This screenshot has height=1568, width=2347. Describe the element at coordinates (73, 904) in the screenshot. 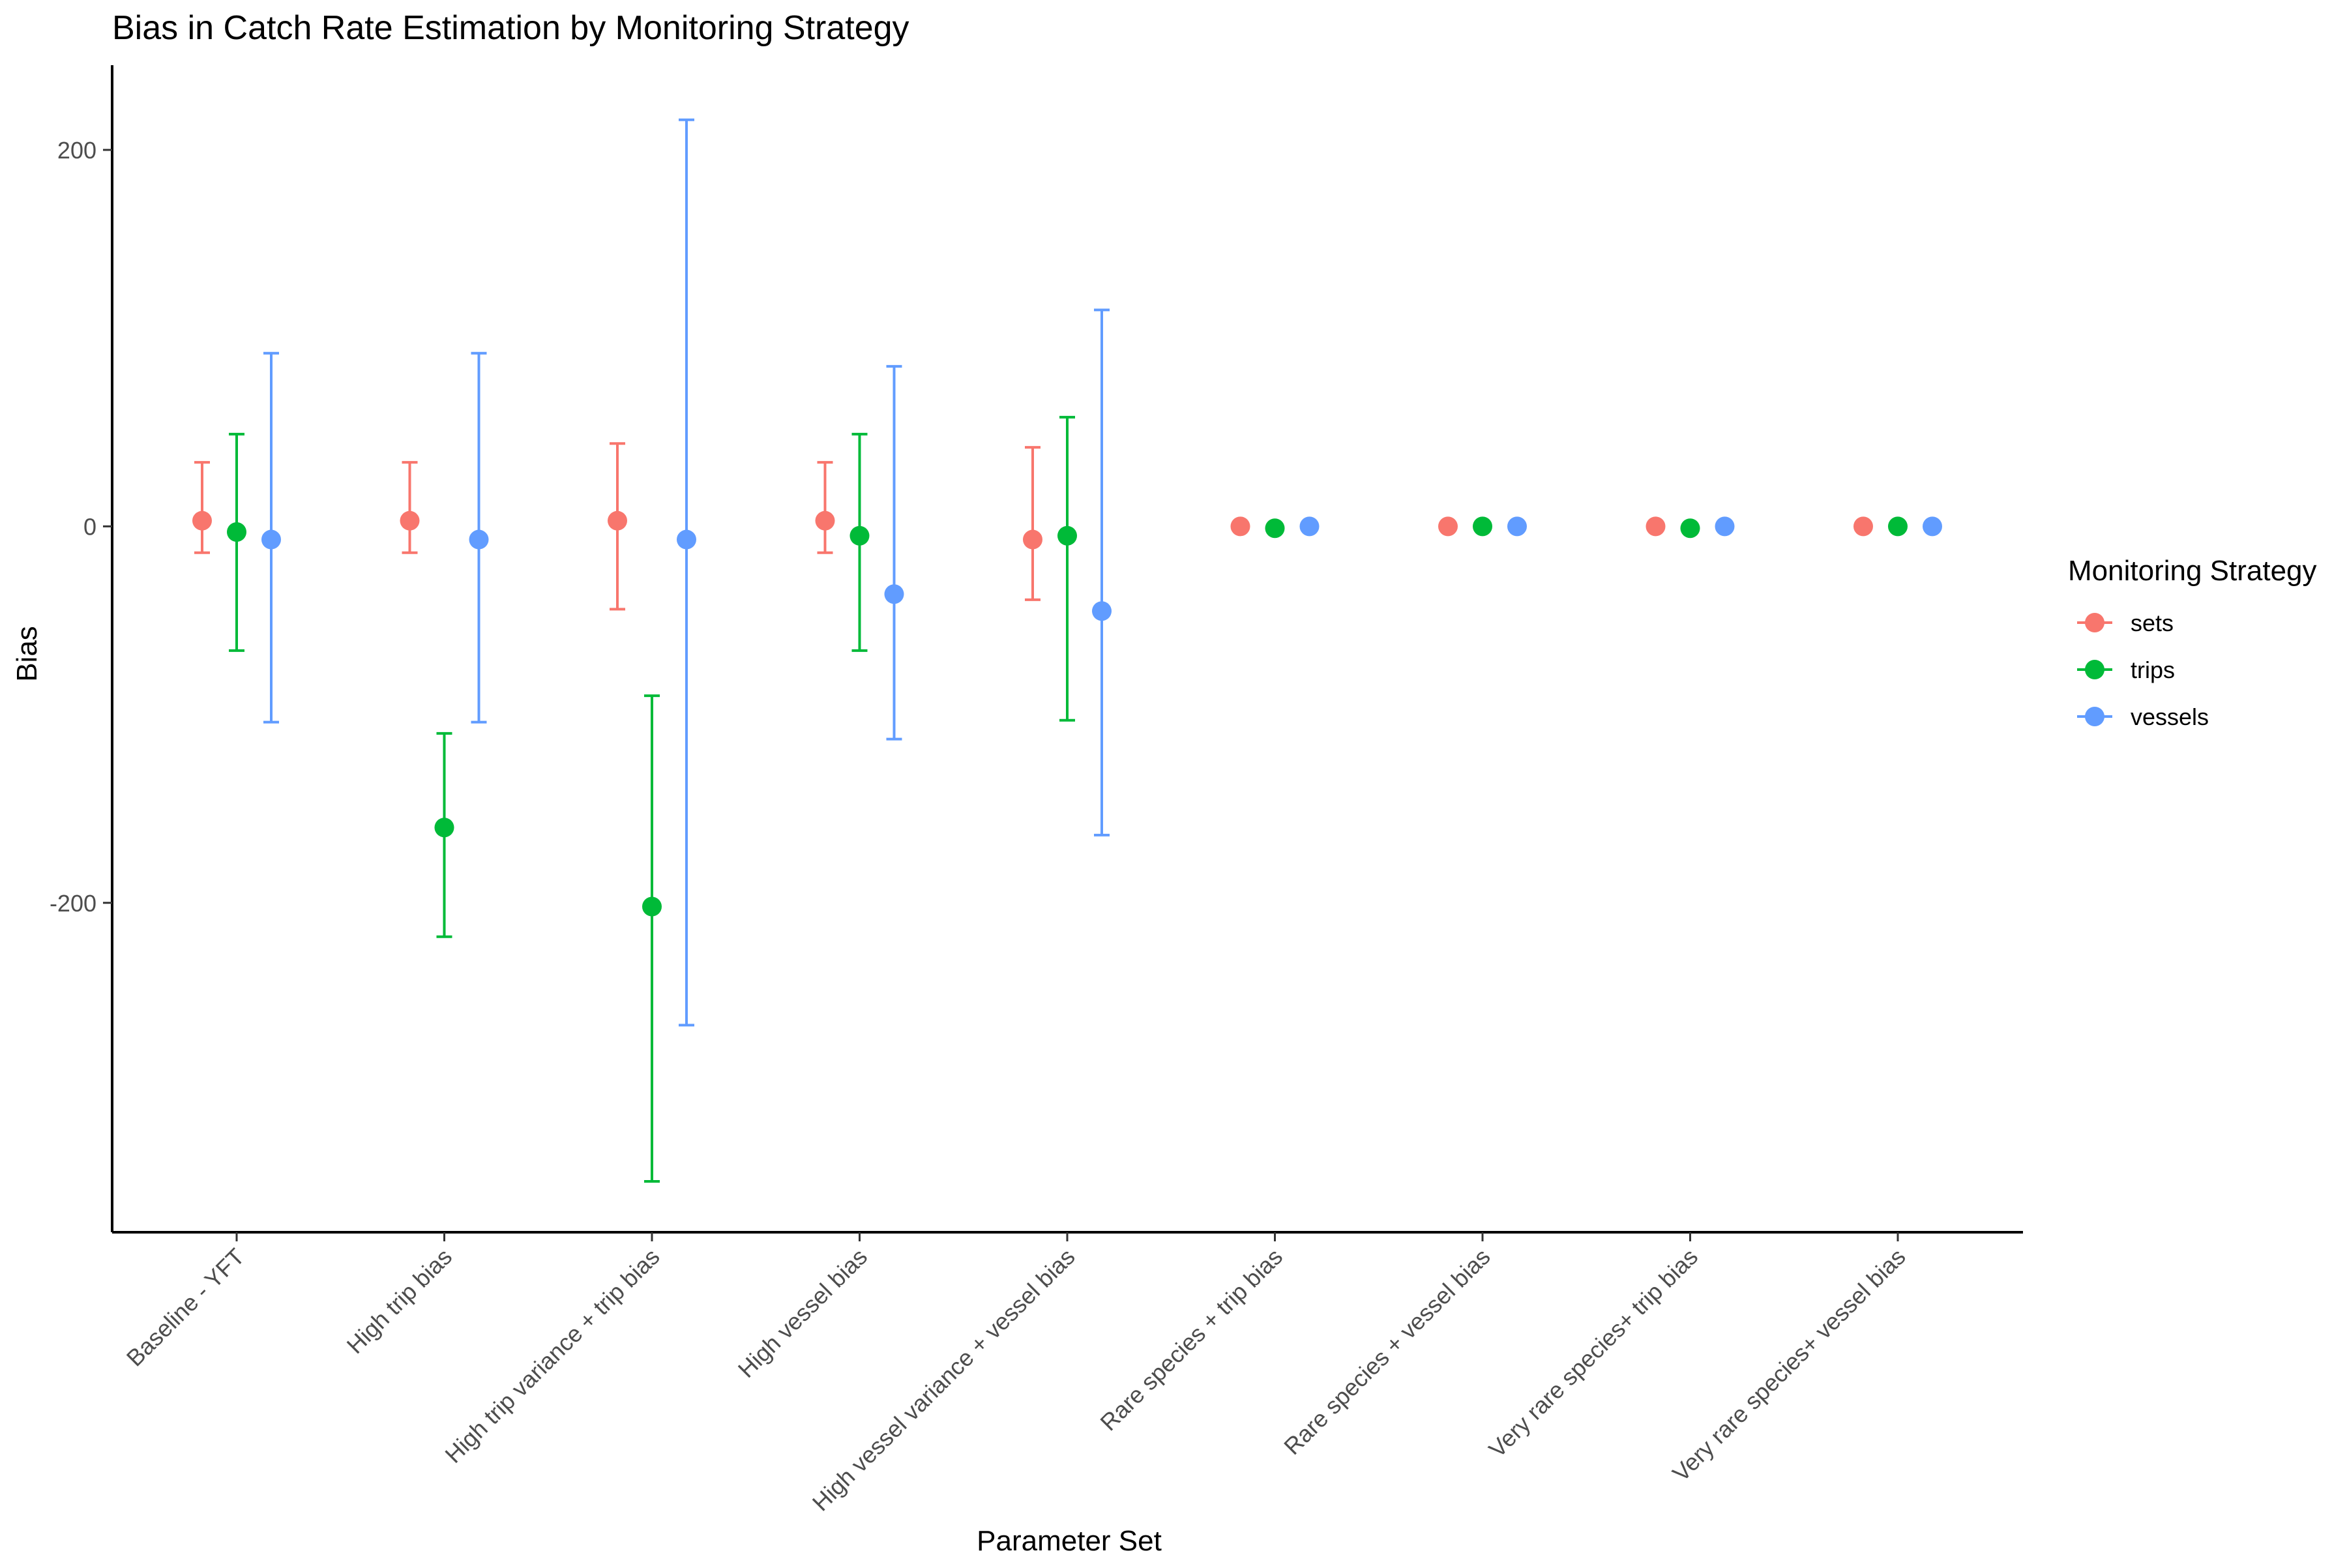

I see `y-tick-label: -200` at that location.